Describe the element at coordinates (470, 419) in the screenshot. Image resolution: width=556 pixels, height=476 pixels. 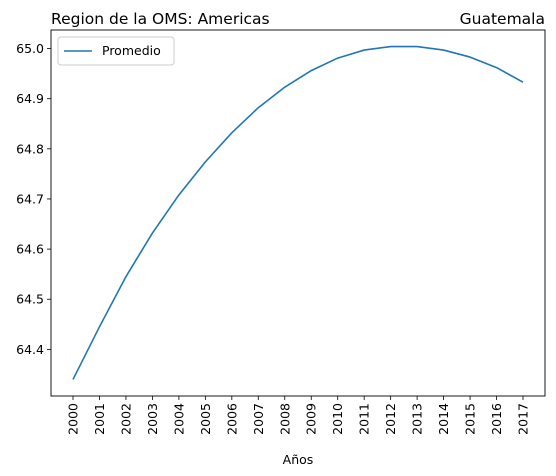
I see `x-tick-label: 2015` at that location.